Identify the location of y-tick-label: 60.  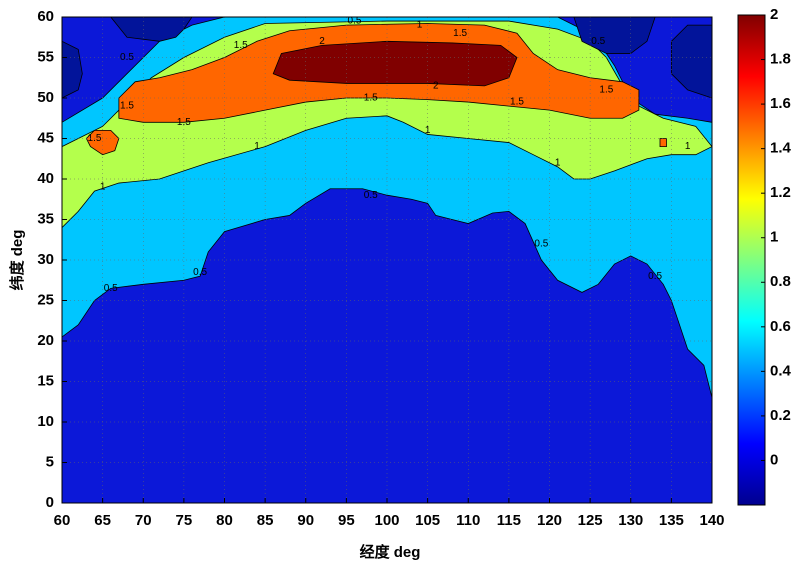
(45, 16).